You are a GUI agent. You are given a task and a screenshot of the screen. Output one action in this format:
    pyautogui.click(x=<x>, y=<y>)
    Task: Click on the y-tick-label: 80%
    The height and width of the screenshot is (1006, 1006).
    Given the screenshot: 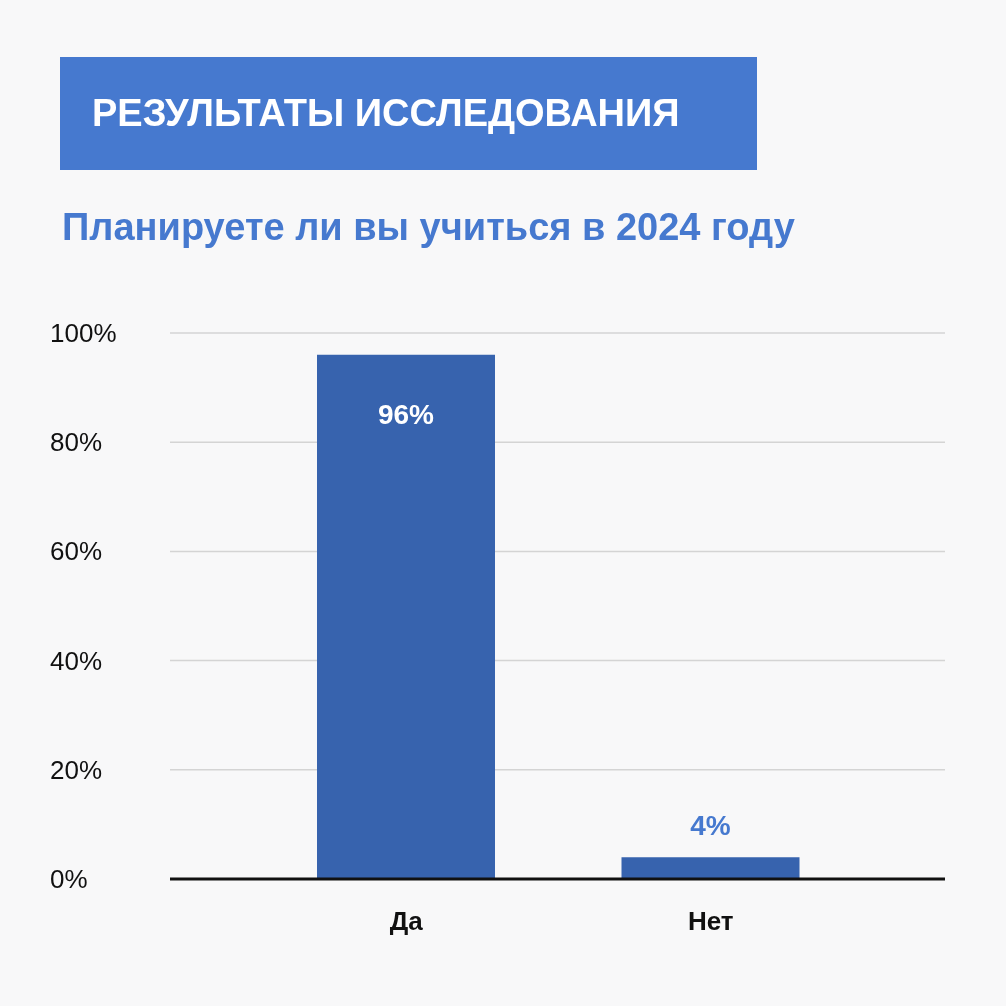 What is the action you would take?
    pyautogui.click(x=76, y=442)
    